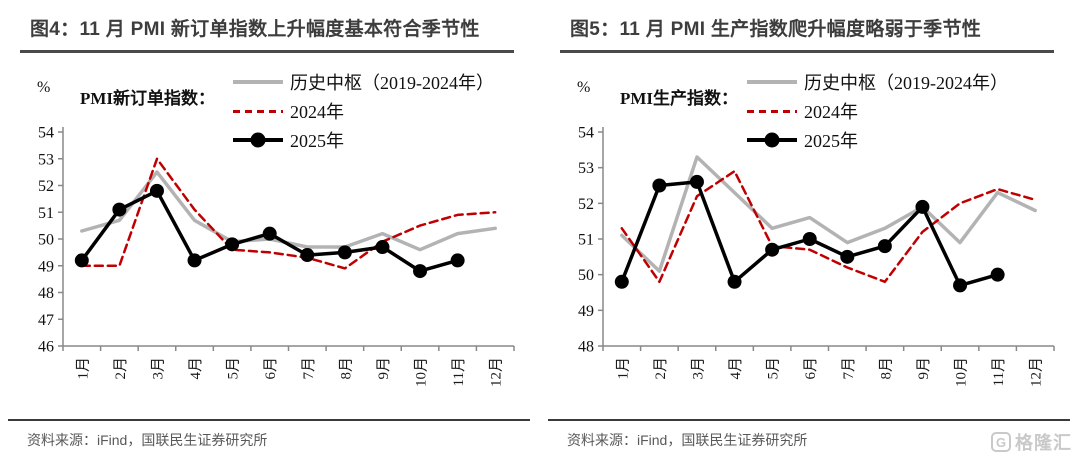 The image size is (1080, 459). Describe the element at coordinates (46, 347) in the screenshot. I see `svg-text: 46` at that location.